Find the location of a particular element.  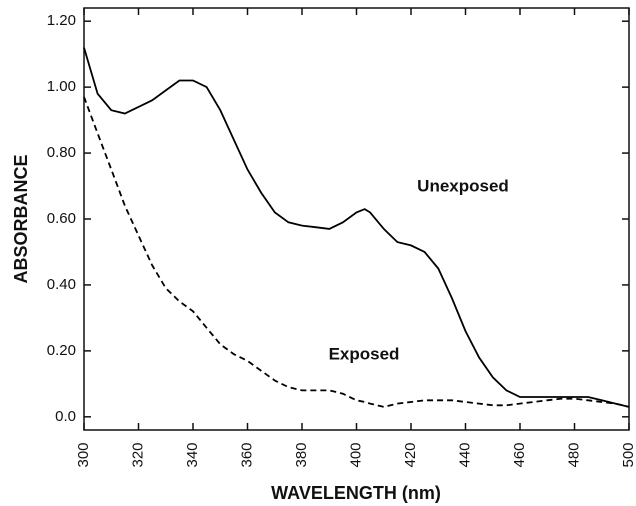

x-tick-label: 420 is located at coordinates (410, 454).